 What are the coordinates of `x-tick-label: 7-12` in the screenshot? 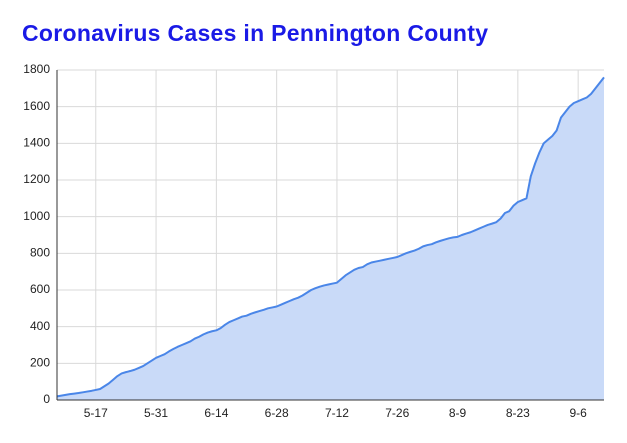 It's located at (337, 413).